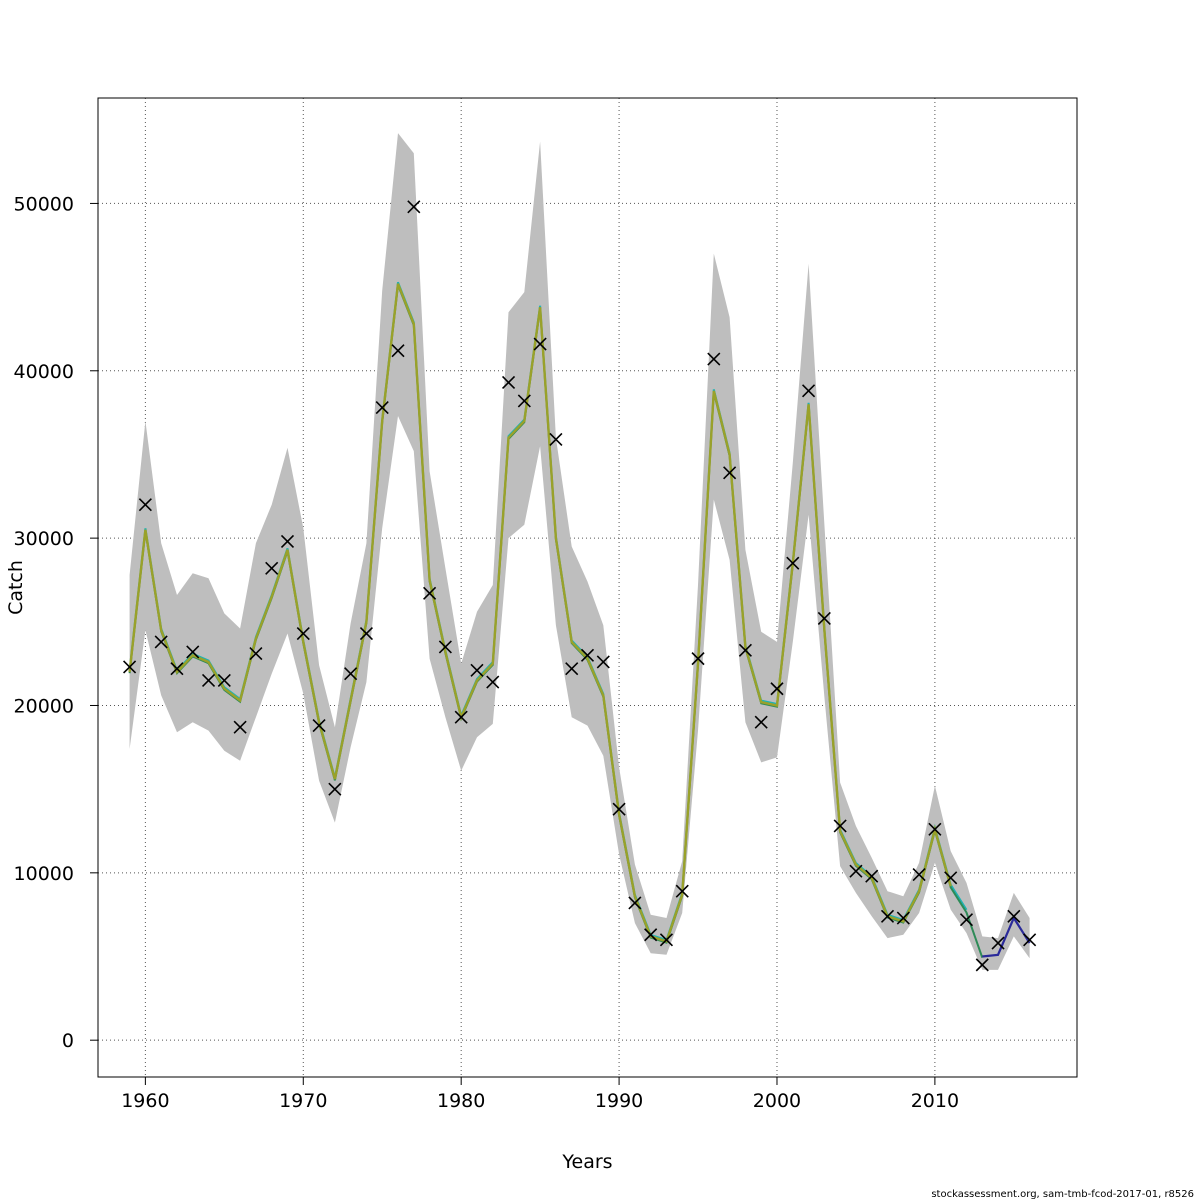 This screenshot has height=1200, width=1200. Describe the element at coordinates (1006, 936) in the screenshot. I see `fitted-line-blue` at that location.